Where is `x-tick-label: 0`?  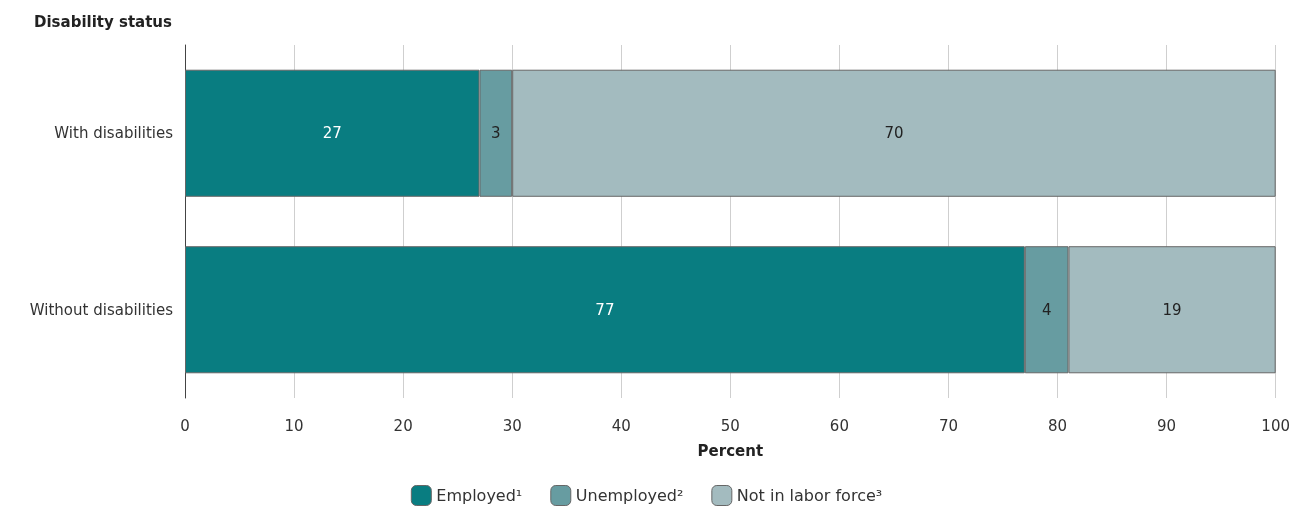
x-tick-label: 0 is located at coordinates (185, 425).